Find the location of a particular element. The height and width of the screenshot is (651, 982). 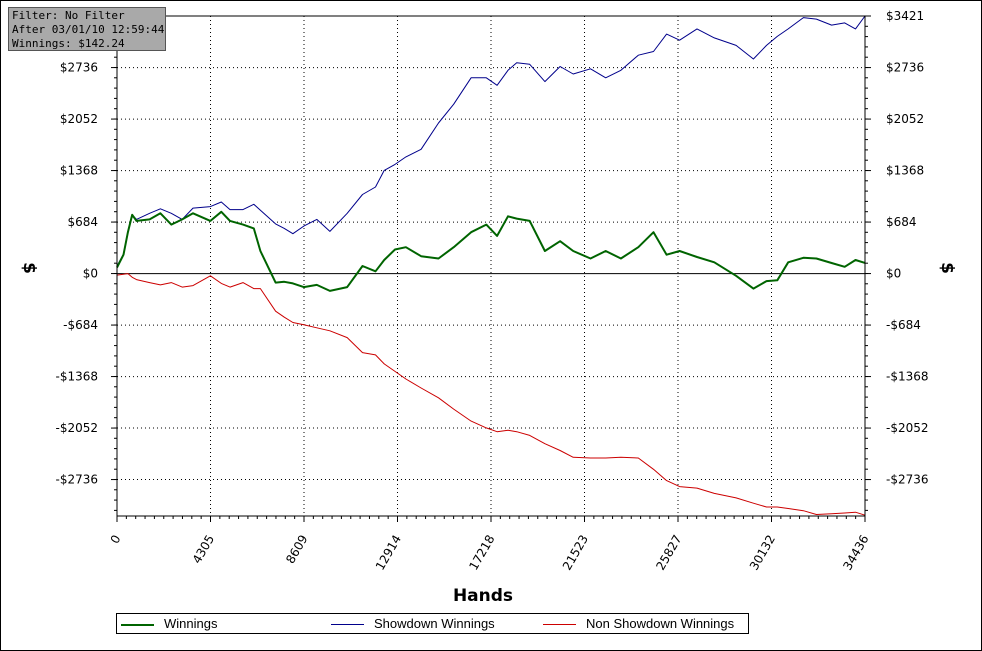

legend-label-winnings: Winnings is located at coordinates (191, 623).